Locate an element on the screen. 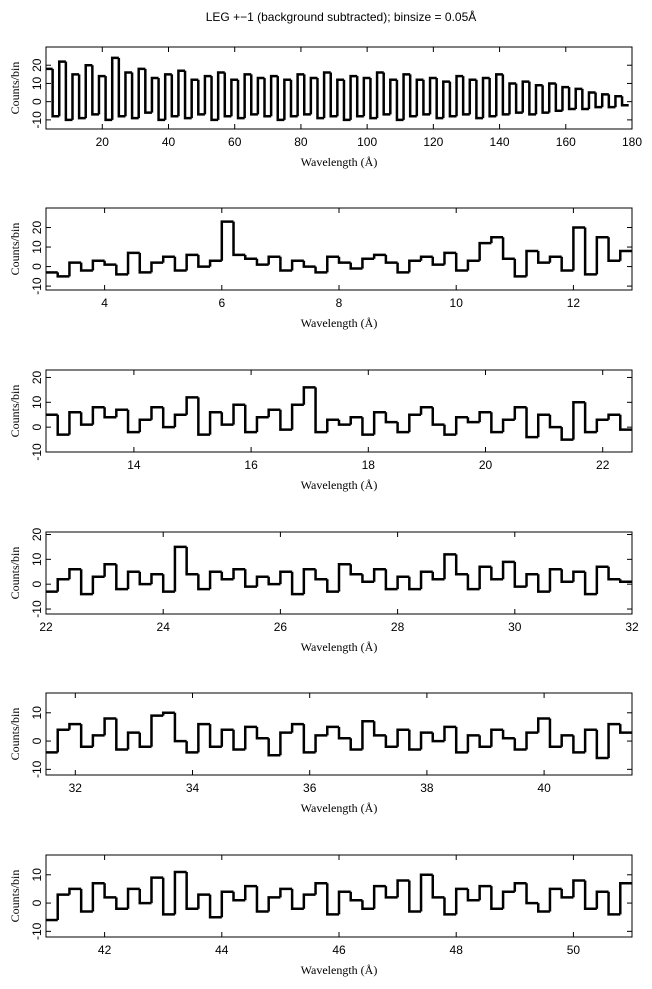  x-tick-label: 42 is located at coordinates (105, 950).